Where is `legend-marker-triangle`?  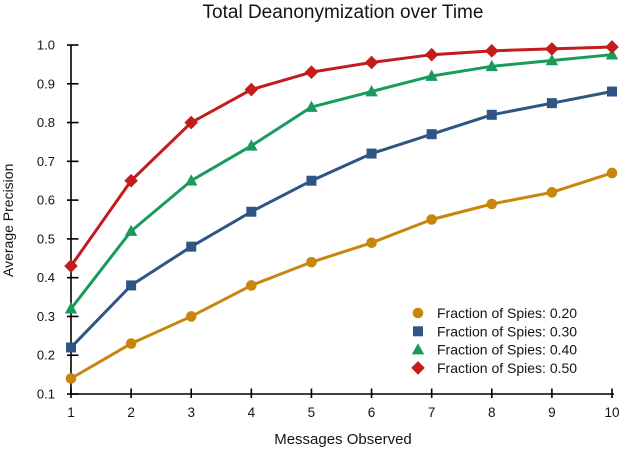
legend-marker-triangle is located at coordinates (418, 349).